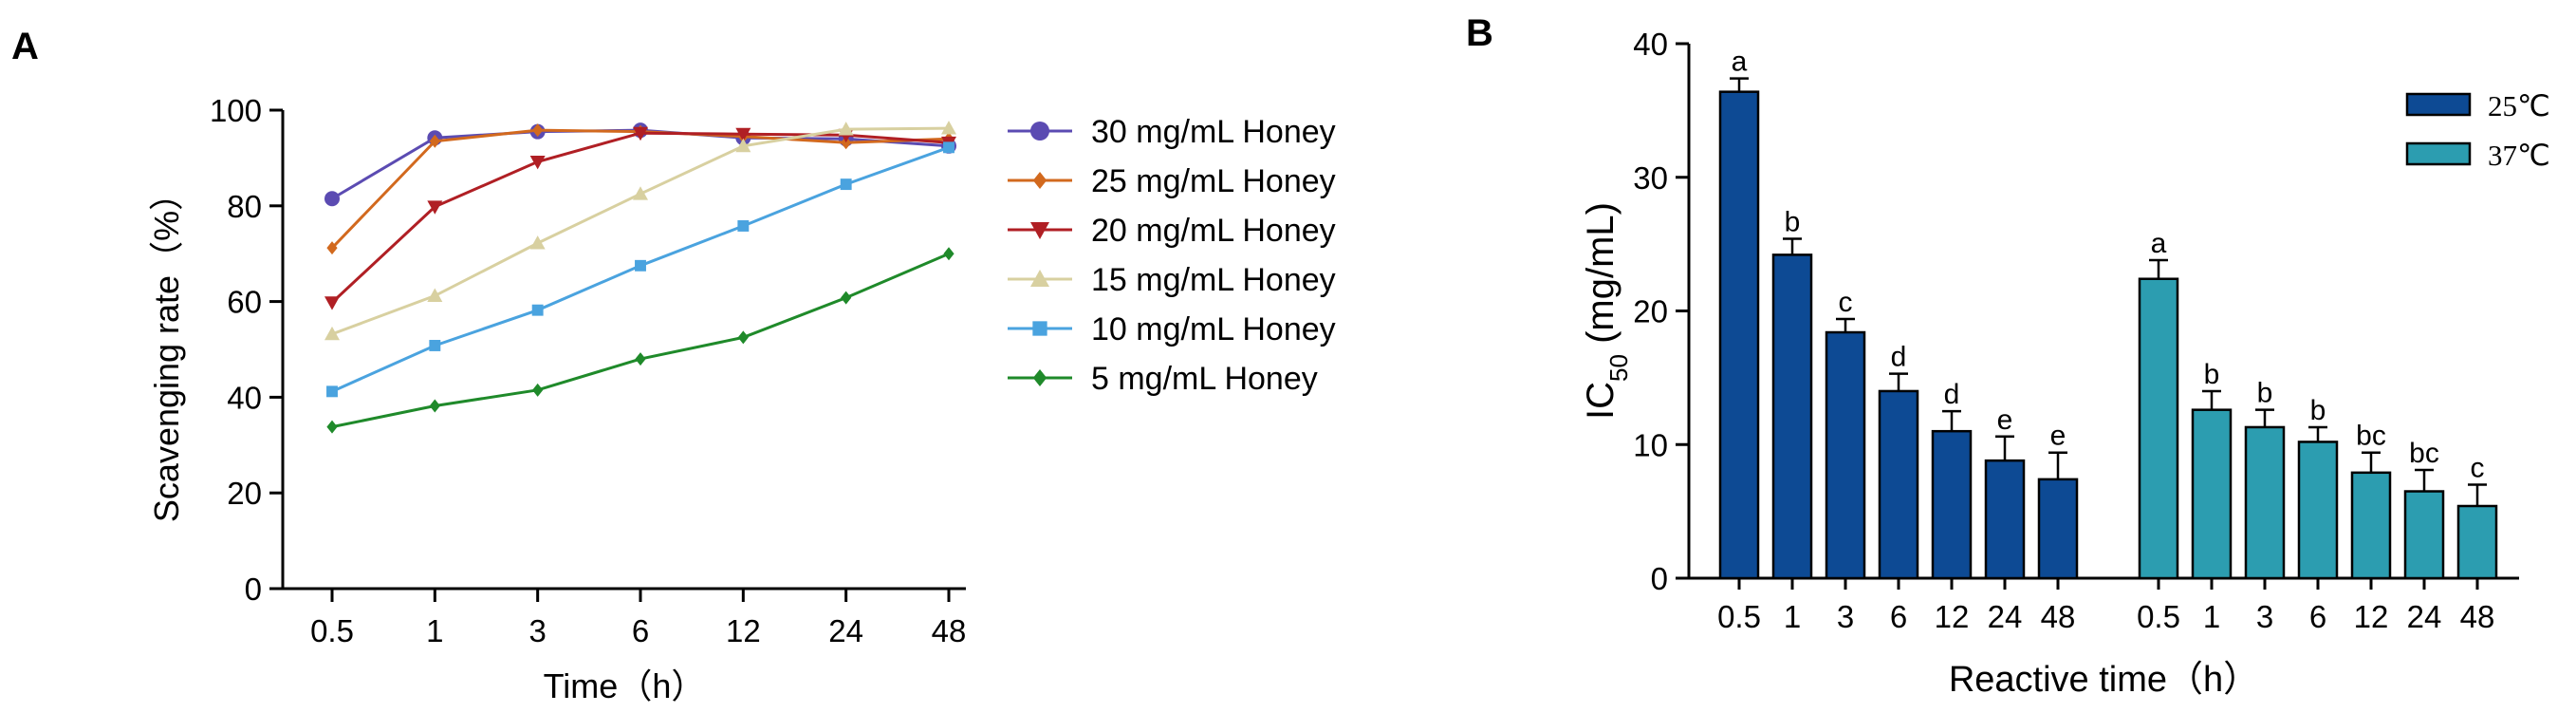 This screenshot has width=2576, height=713. Describe the element at coordinates (1618, 368) in the screenshot. I see `panel-b-y-axis-title-sub: 50` at that location.